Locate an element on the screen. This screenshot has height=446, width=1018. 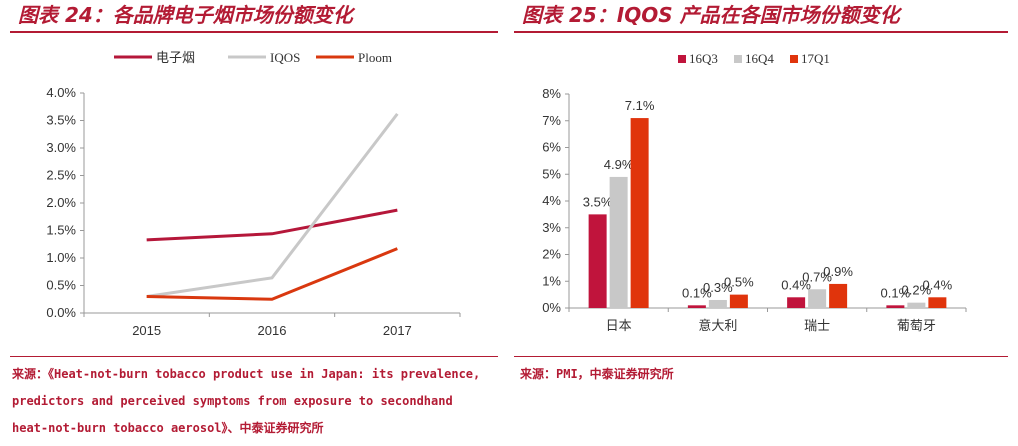
left-y-tick-label: 0.5% is located at coordinates (61, 285).